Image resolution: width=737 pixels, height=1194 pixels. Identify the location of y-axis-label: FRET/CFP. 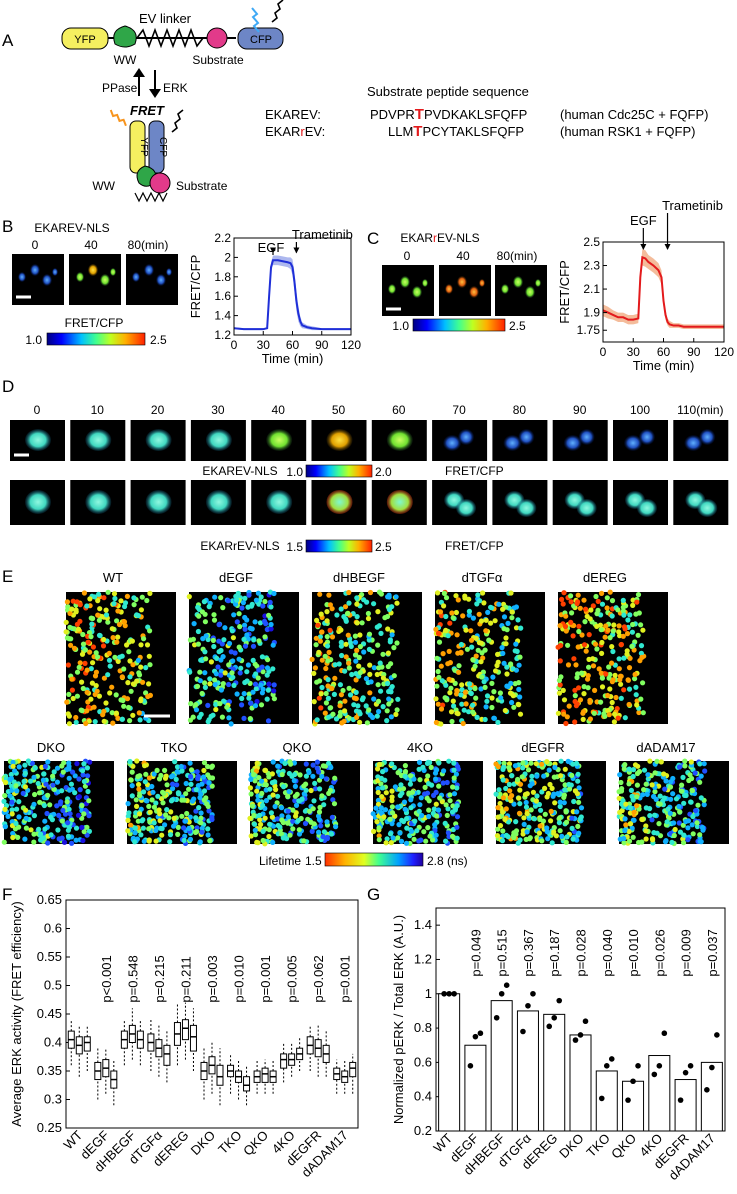
(564, 292).